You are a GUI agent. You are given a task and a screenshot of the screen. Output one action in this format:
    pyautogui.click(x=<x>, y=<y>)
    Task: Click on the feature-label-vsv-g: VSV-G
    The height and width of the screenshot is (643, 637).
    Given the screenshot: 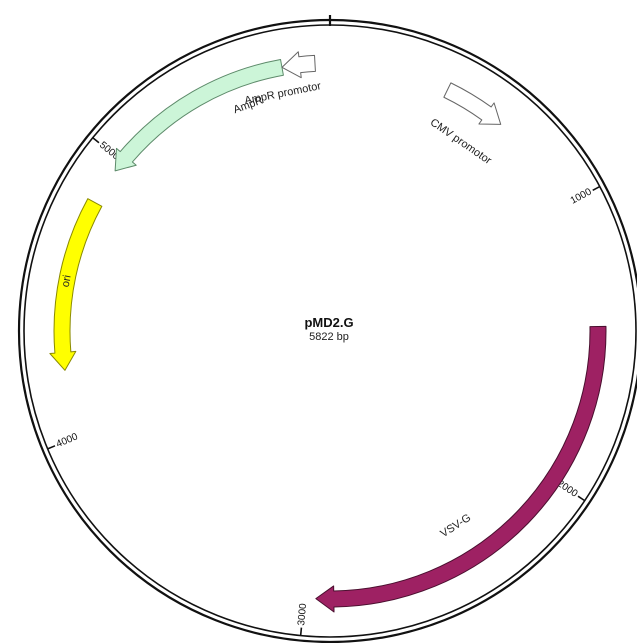 What is the action you would take?
    pyautogui.click(x=455, y=526)
    